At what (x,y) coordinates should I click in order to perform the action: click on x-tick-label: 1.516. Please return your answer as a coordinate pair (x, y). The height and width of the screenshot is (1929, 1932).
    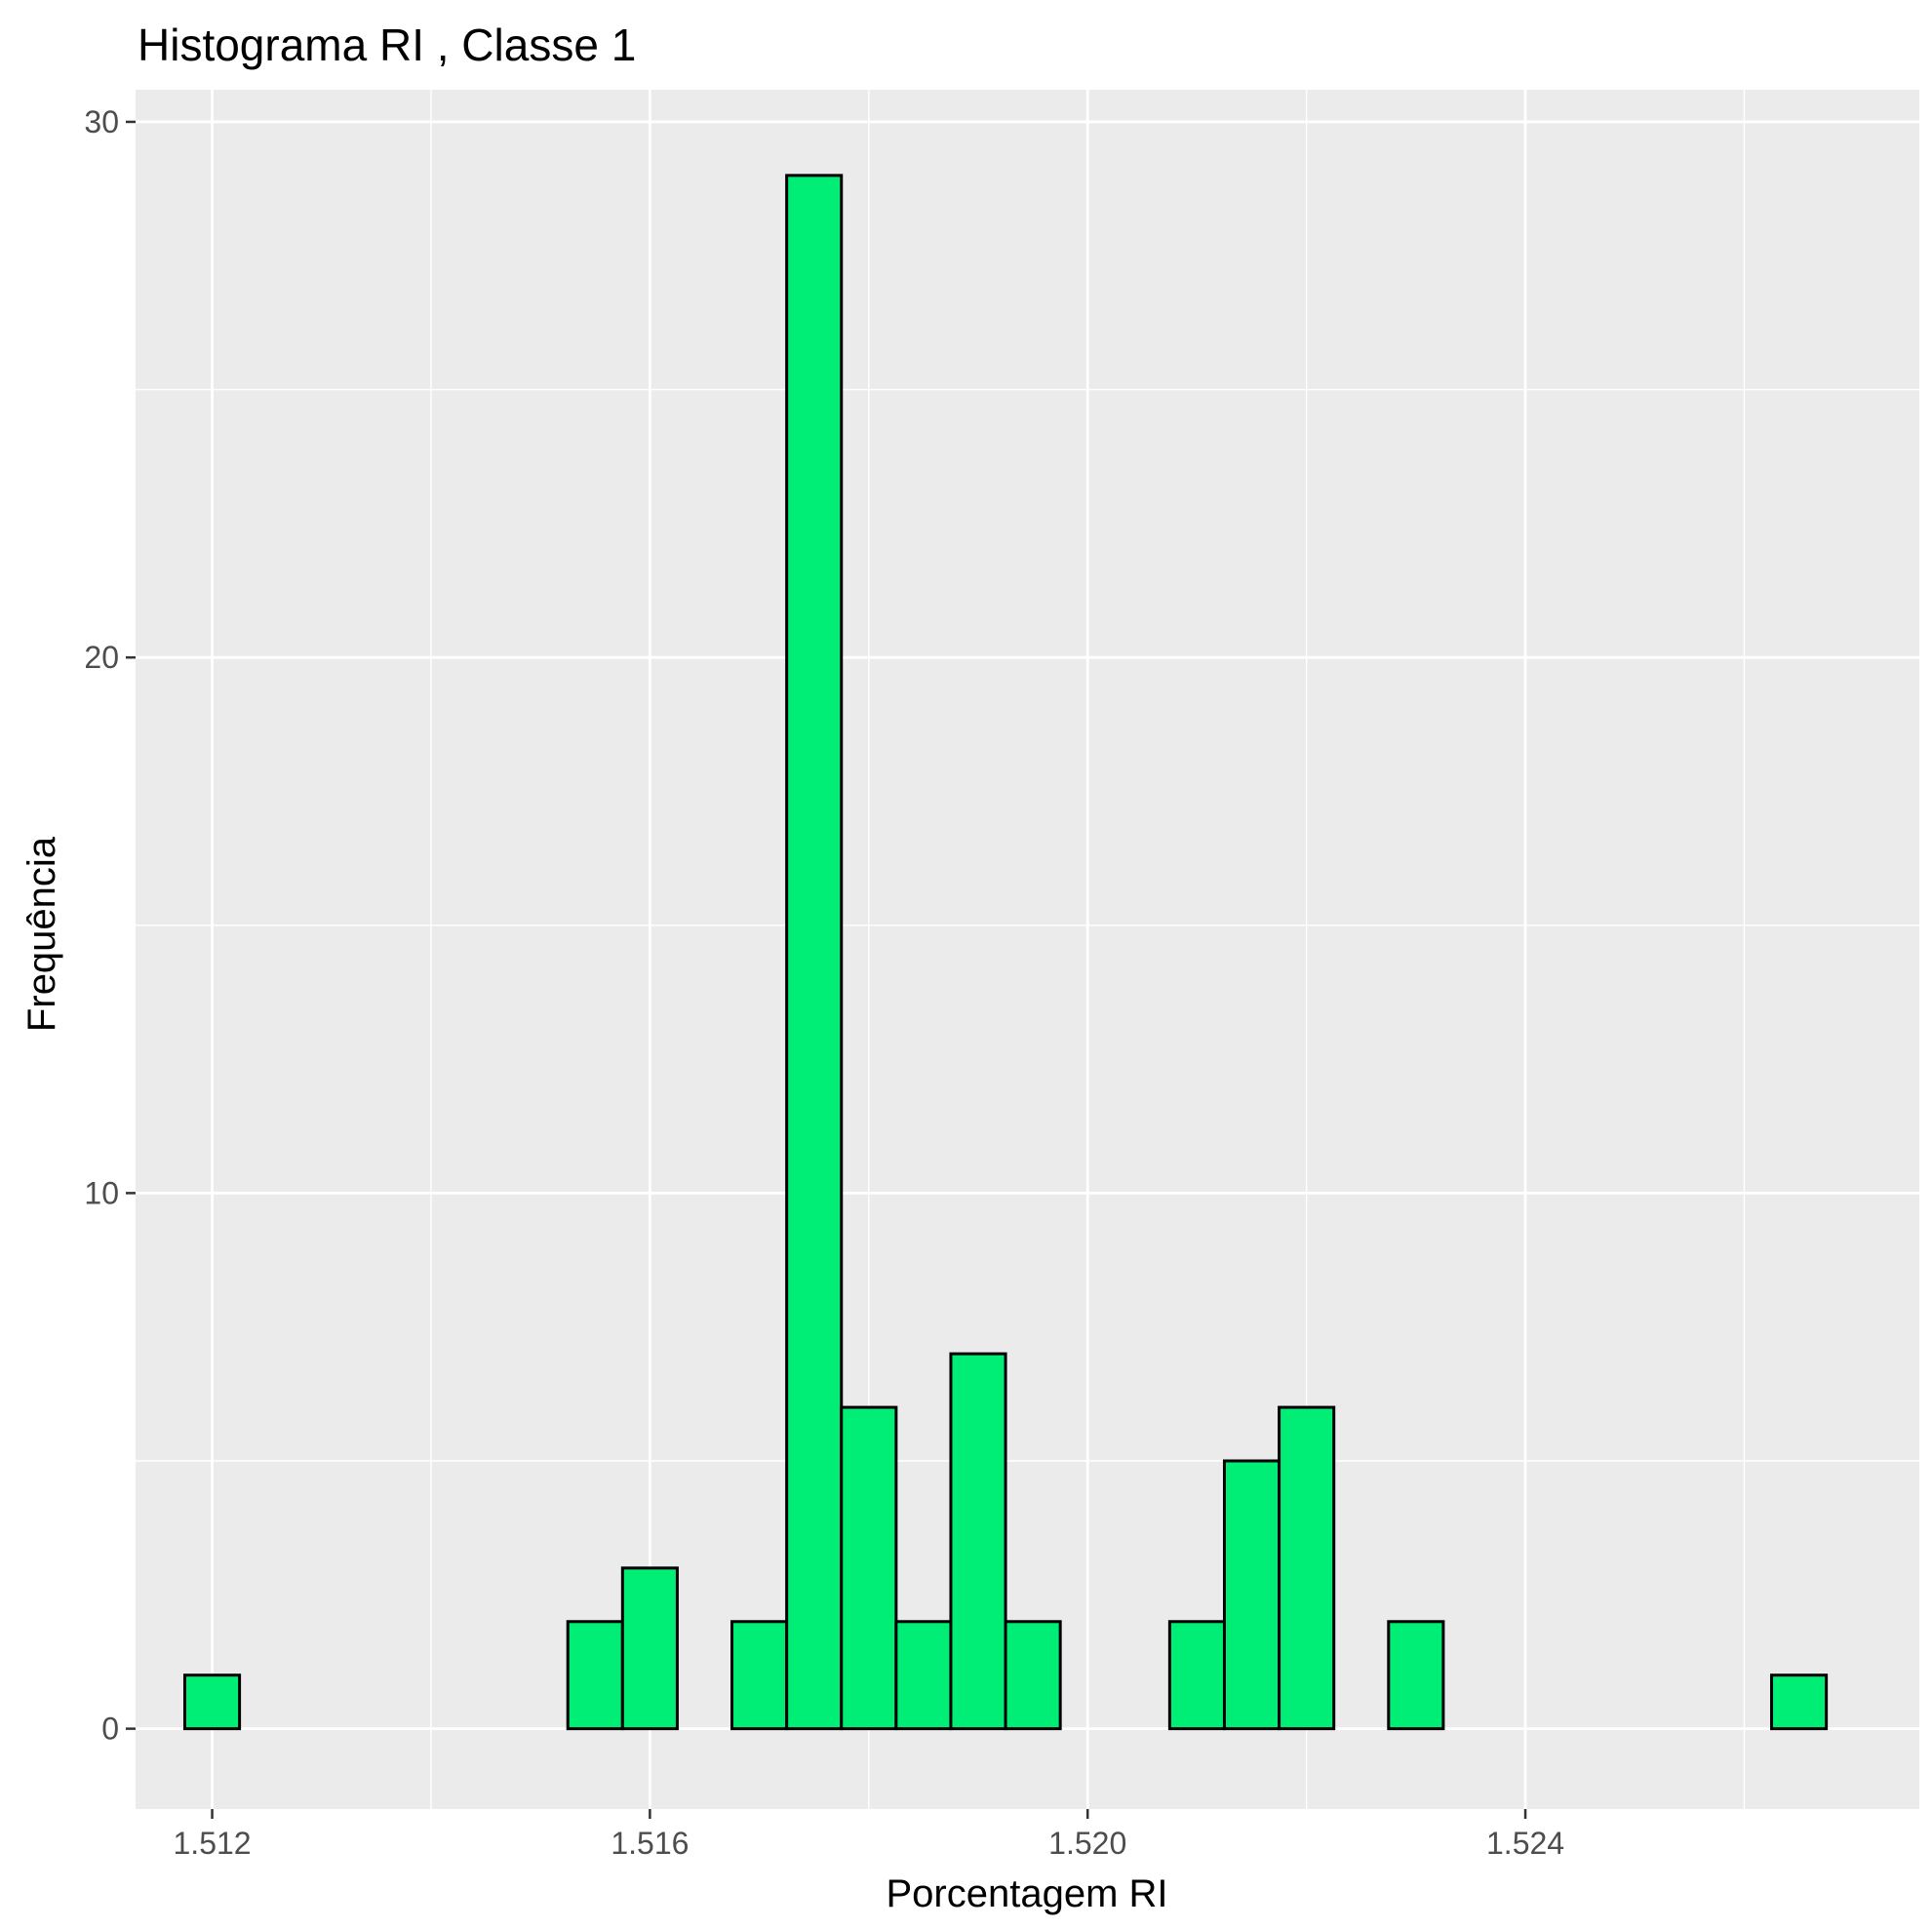
    Looking at the image, I should click on (650, 1843).